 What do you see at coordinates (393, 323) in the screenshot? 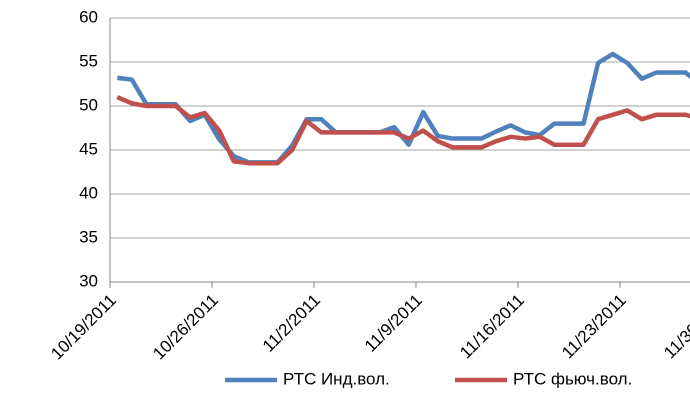
I see `x-tick-label: 11/9/2011` at bounding box center [393, 323].